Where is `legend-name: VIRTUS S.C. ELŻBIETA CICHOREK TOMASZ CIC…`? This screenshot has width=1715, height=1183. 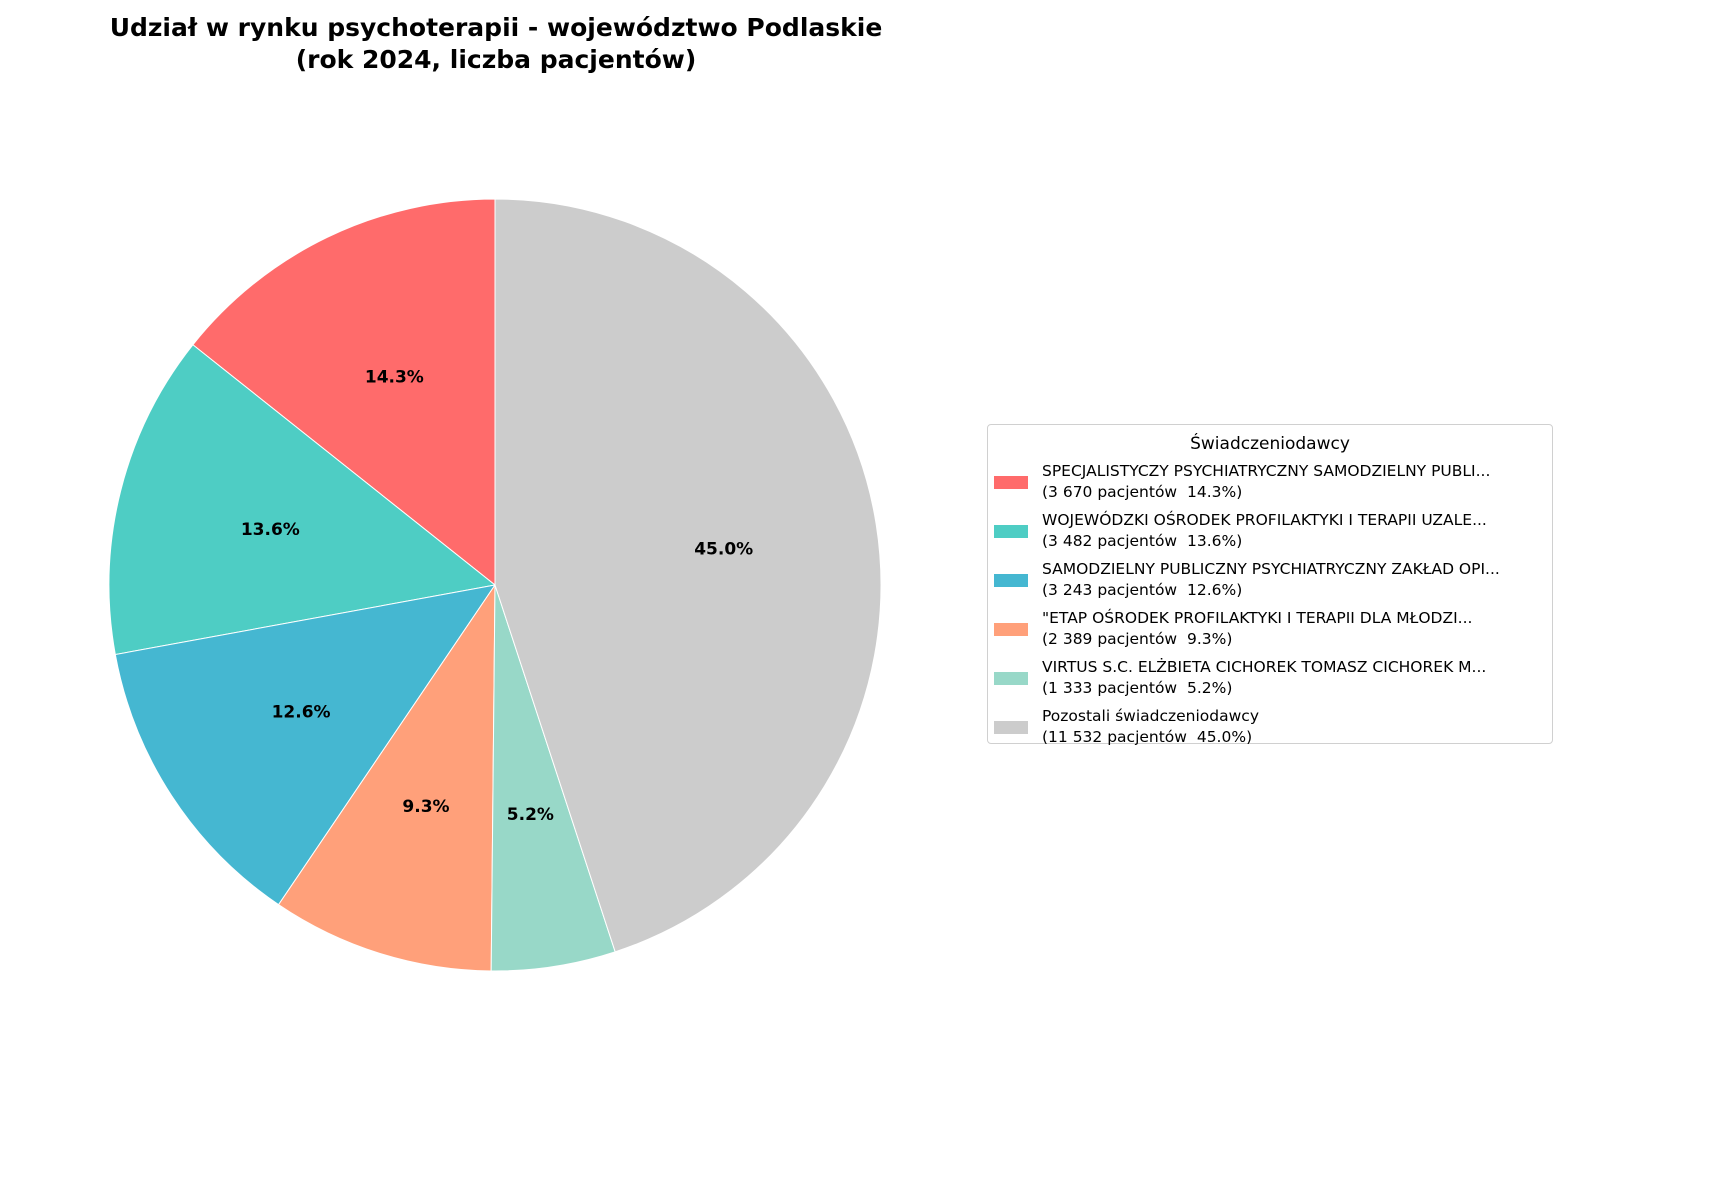
legend-name: VIRTUS S.C. ELŻBIETA CICHOREK TOMASZ CIC… is located at coordinates (1264, 667).